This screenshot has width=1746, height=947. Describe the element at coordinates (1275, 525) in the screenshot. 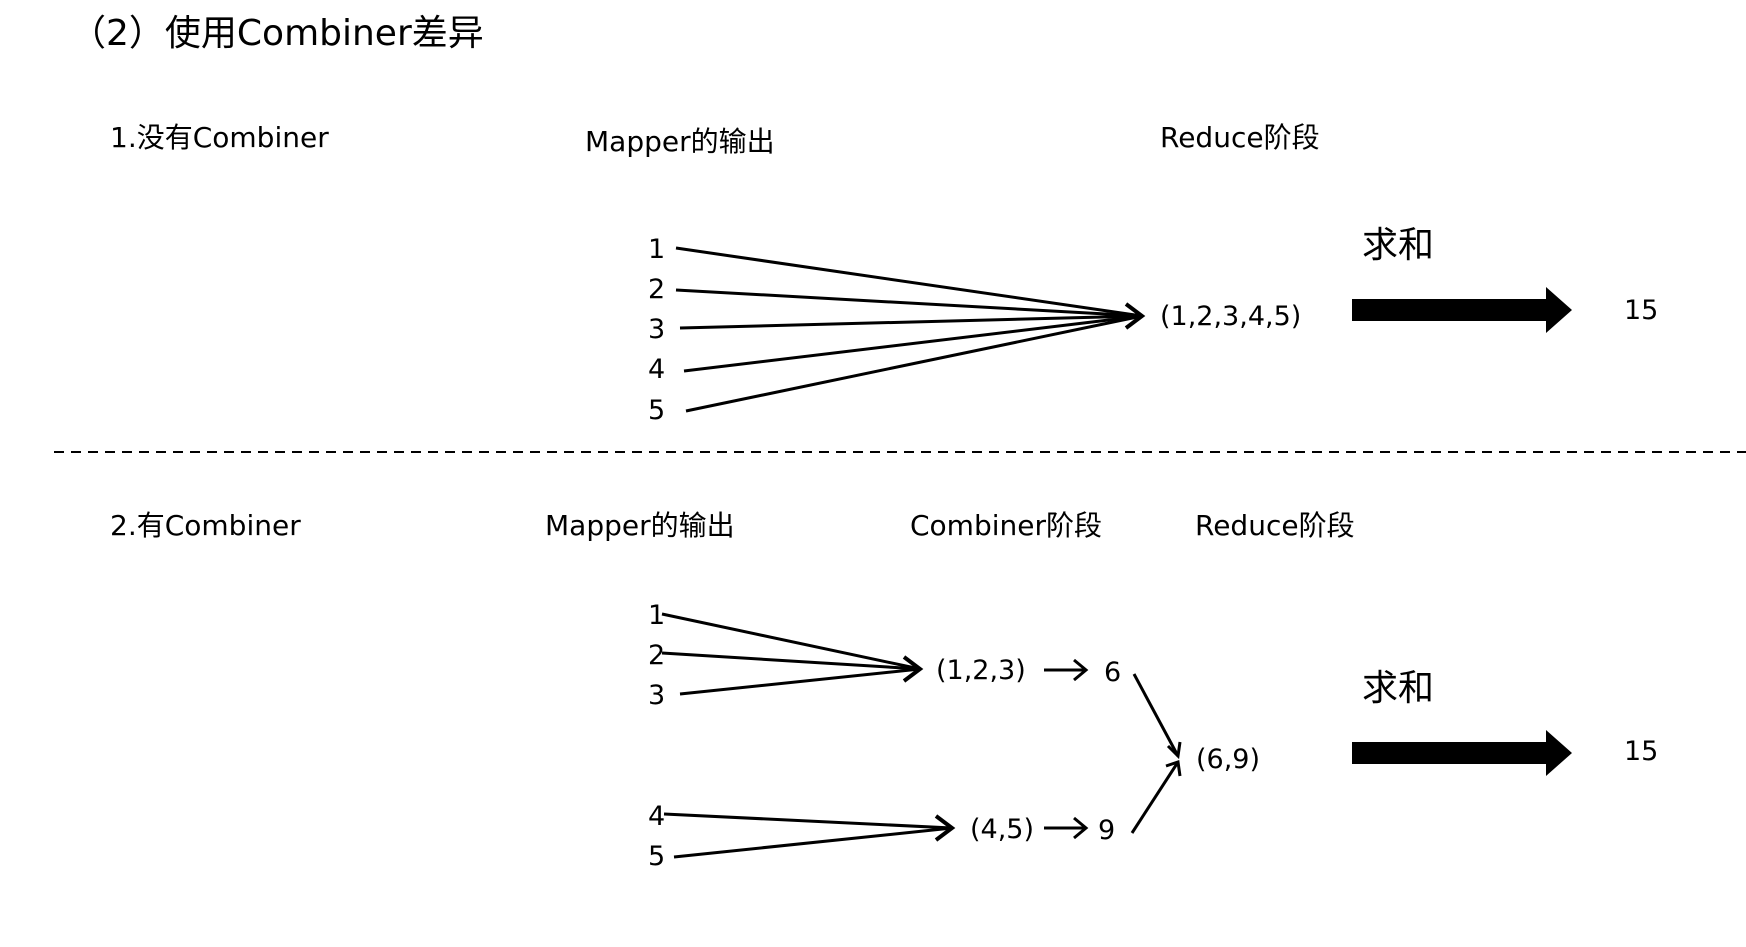

I see `section2-reduce-label: Reduce阶段` at that location.